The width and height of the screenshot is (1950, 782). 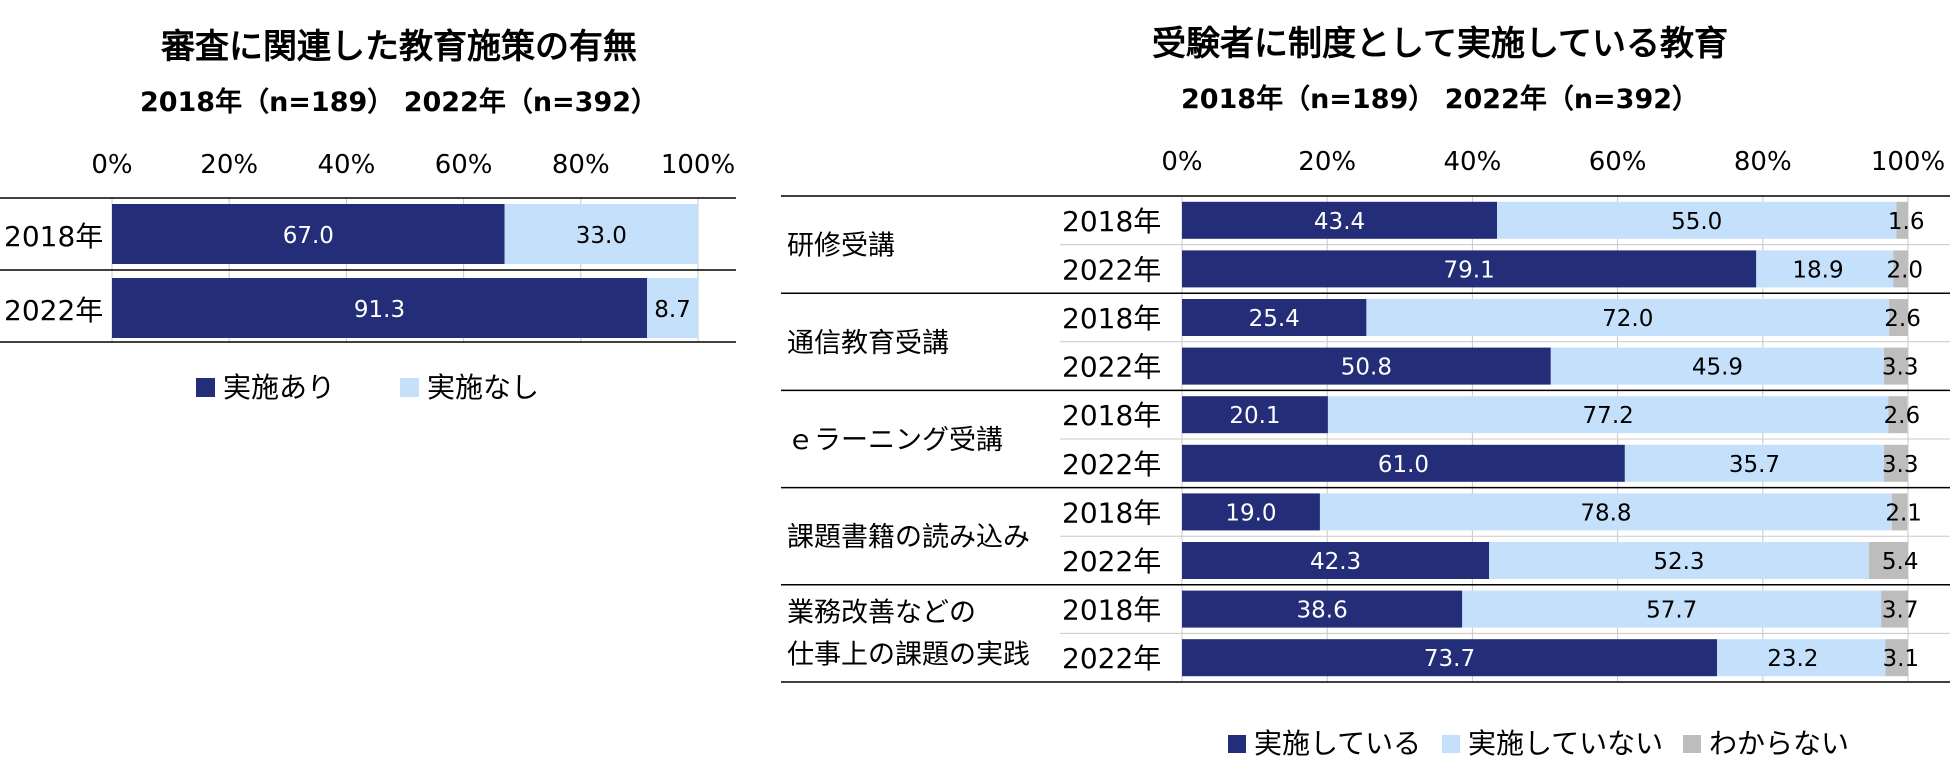 I want to click on chart2-data-label: 19.0, so click(x=1250, y=513).